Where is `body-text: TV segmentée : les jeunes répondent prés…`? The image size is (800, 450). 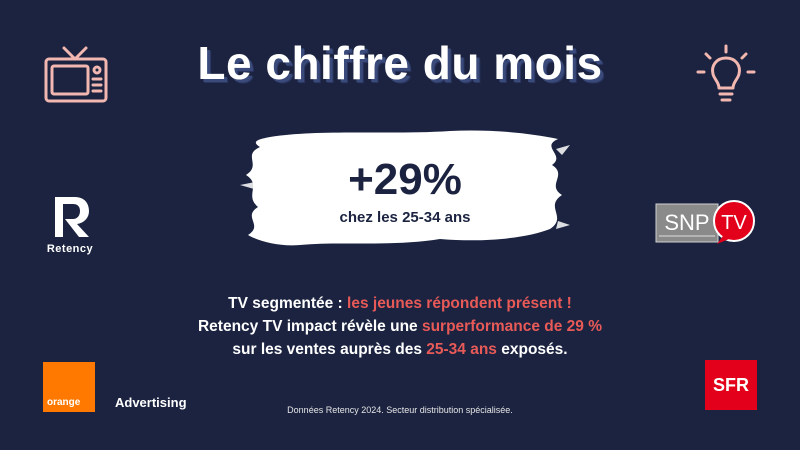
body-text: TV segmentée : les jeunes répondent prés… is located at coordinates (400, 326).